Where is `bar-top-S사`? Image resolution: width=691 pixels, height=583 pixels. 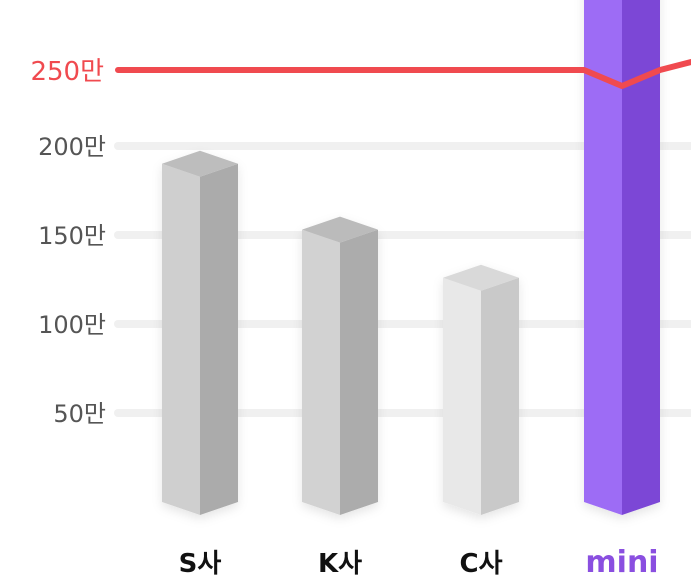 bar-top-S사 is located at coordinates (200, 163).